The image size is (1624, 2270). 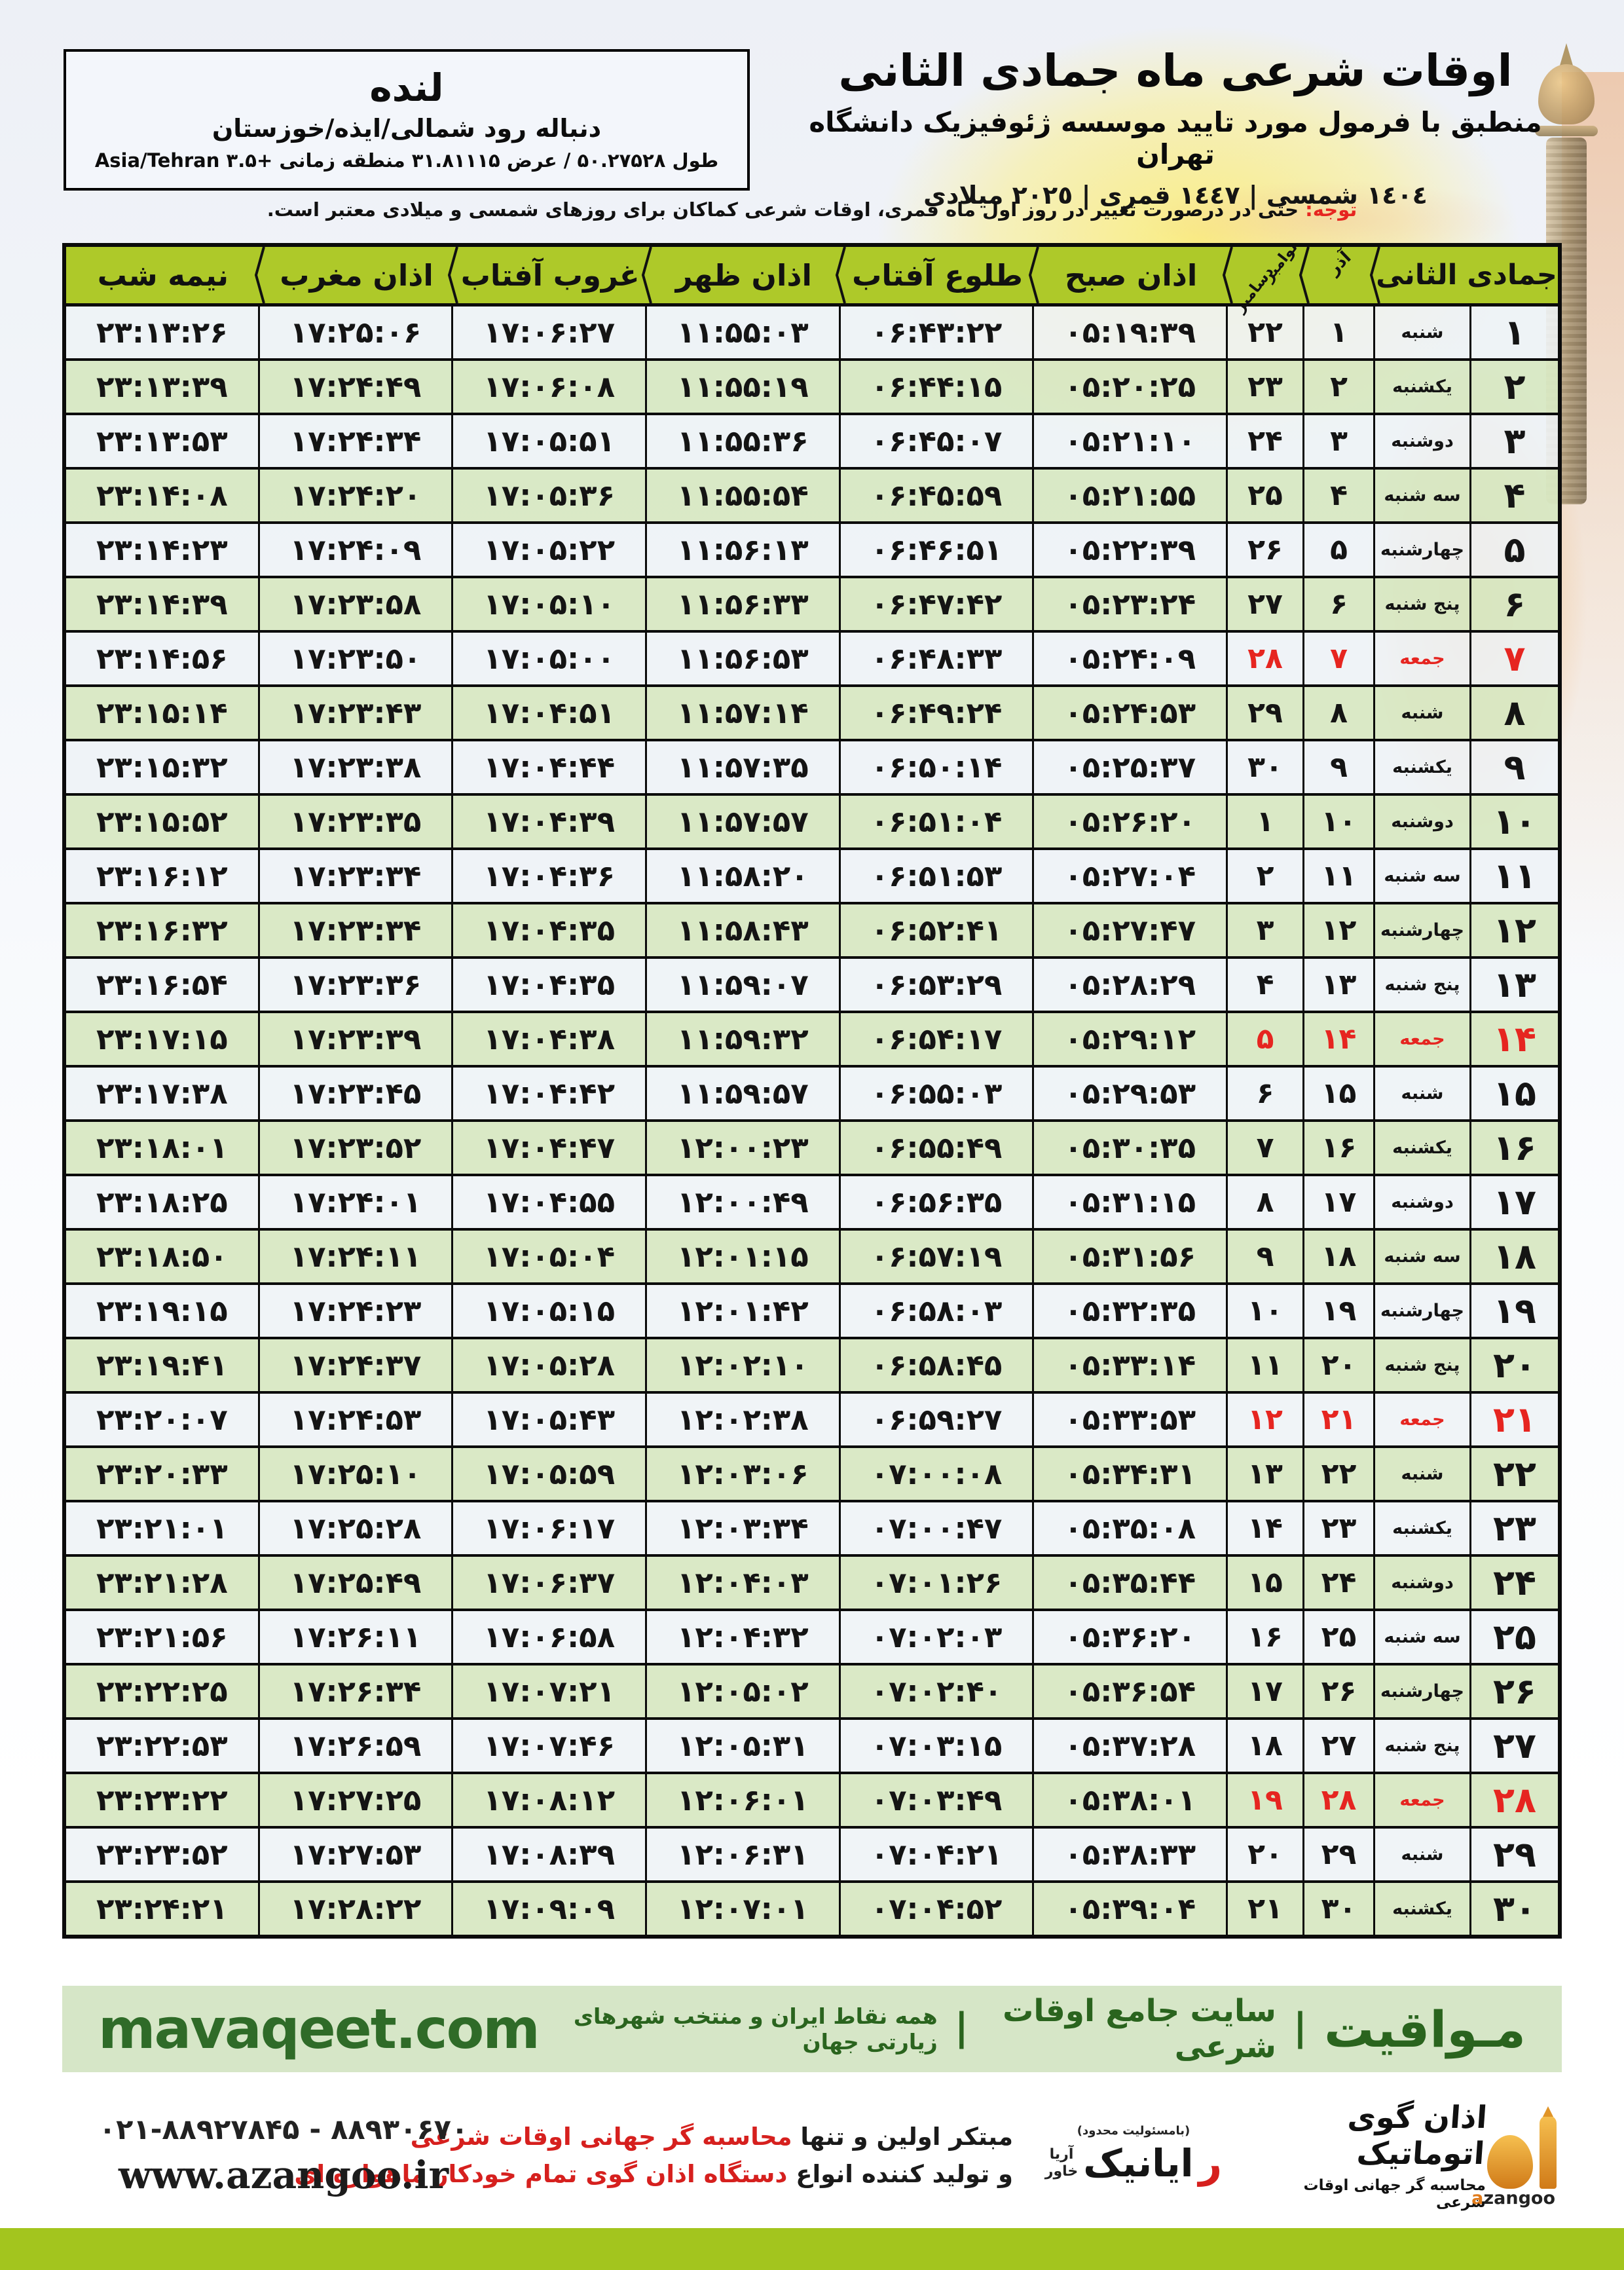 I want to click on cell-sunrise-time: ۰۶:۵۸:۴۵, so click(x=938, y=1365).